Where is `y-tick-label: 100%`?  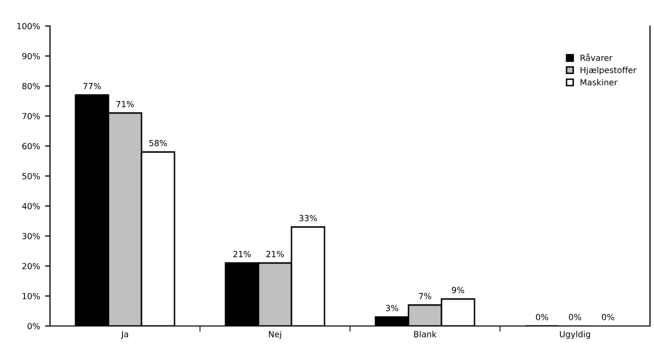 y-tick-label: 100% is located at coordinates (28, 26).